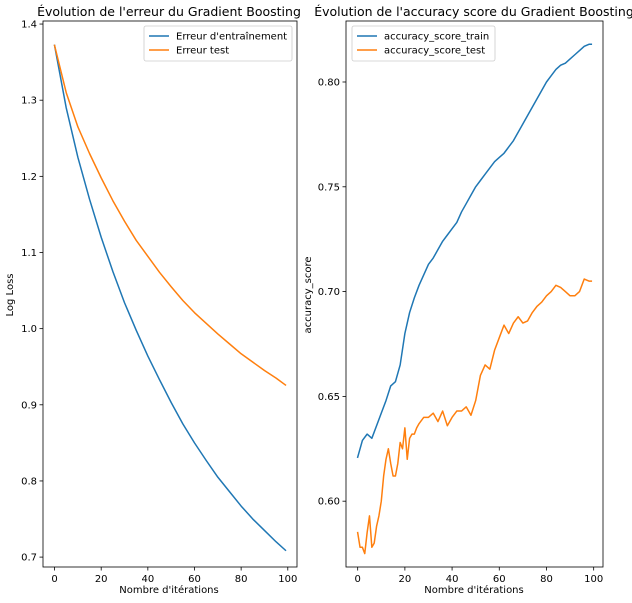  Describe the element at coordinates (54, 579) in the screenshot. I see `loss-xtick-label-0: 0` at that location.